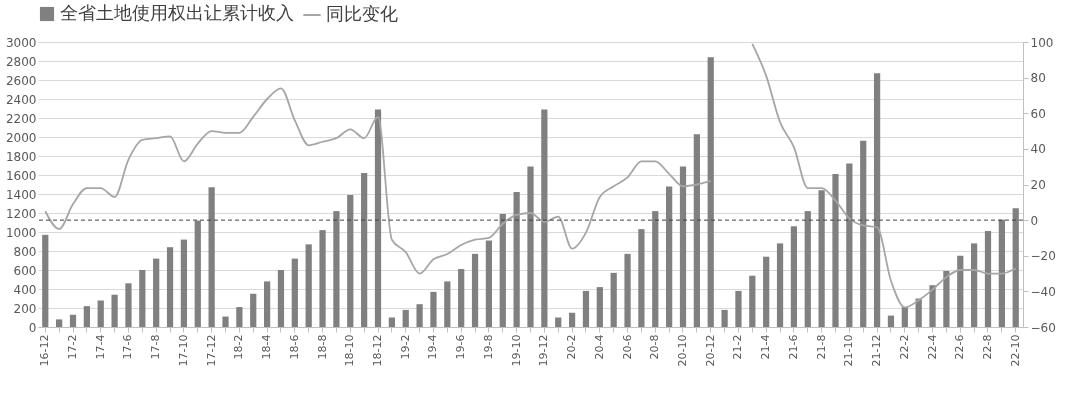 The image size is (1080, 397). I want to click on x-tick-label: 19-12, so click(544, 350).